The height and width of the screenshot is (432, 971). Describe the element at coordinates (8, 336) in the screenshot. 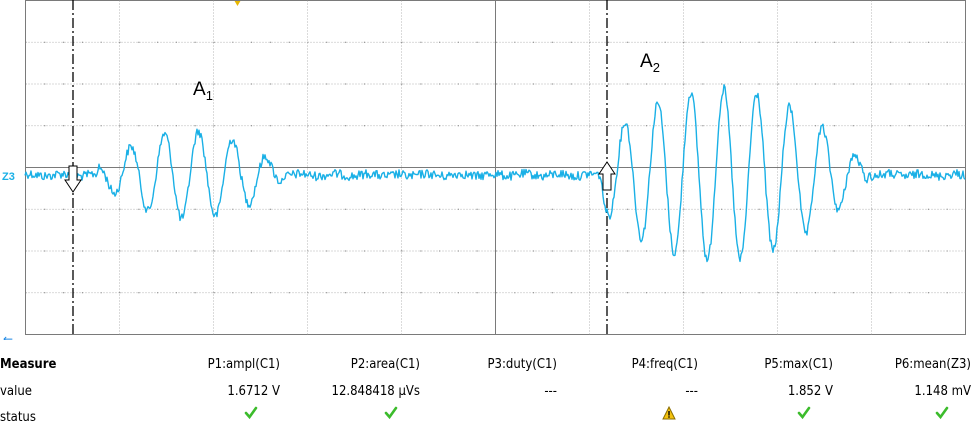

I see `scroll-left-arrow-icon: ←` at that location.